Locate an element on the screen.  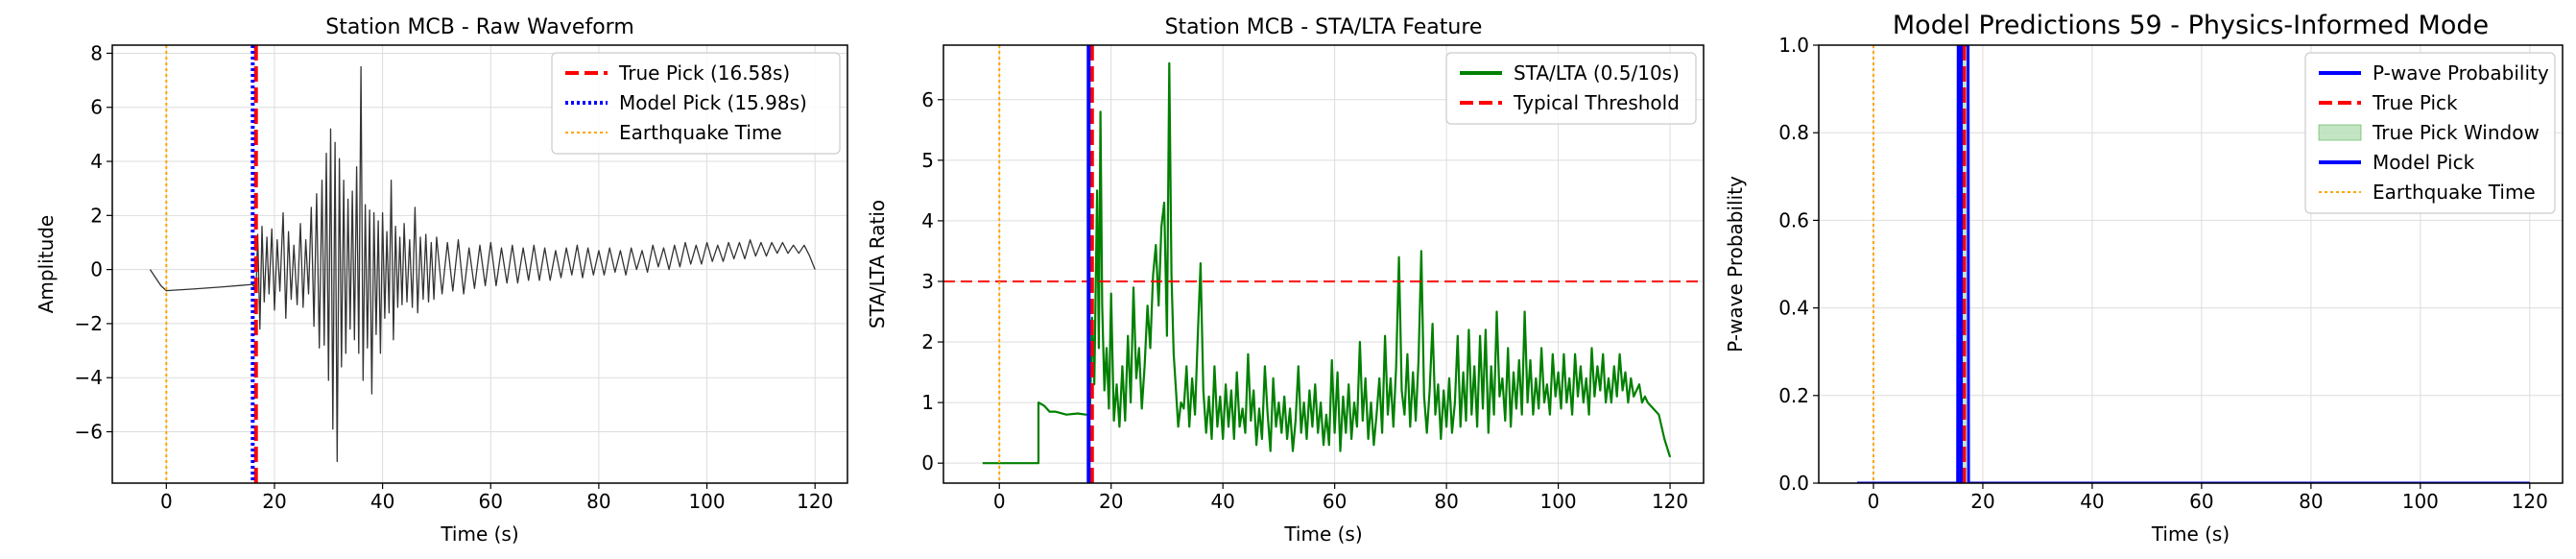
y-tick-label: −2 is located at coordinates (89, 323).